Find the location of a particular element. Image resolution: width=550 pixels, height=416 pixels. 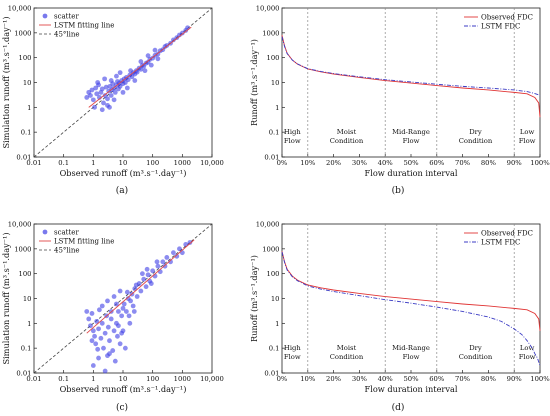

x-tick-label: 10% is located at coordinates (308, 163).